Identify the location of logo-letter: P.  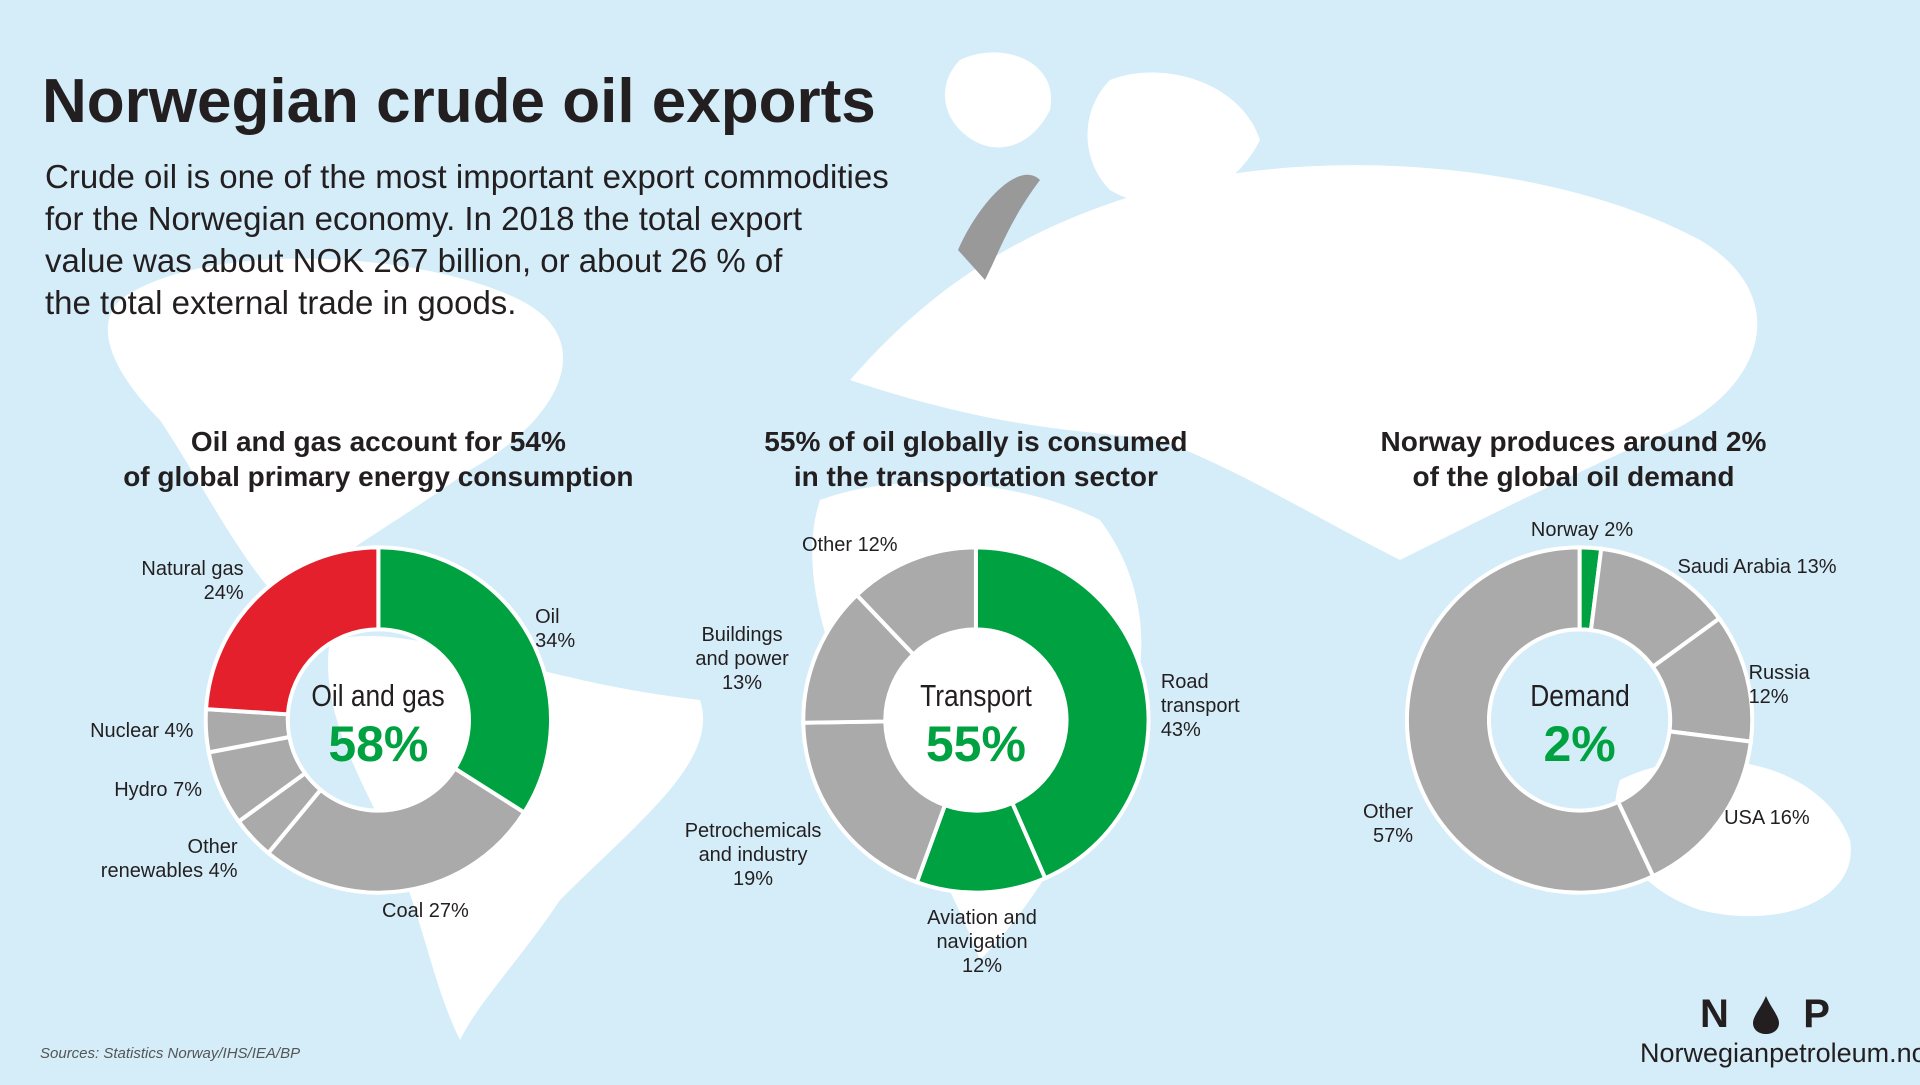
(1816, 1014).